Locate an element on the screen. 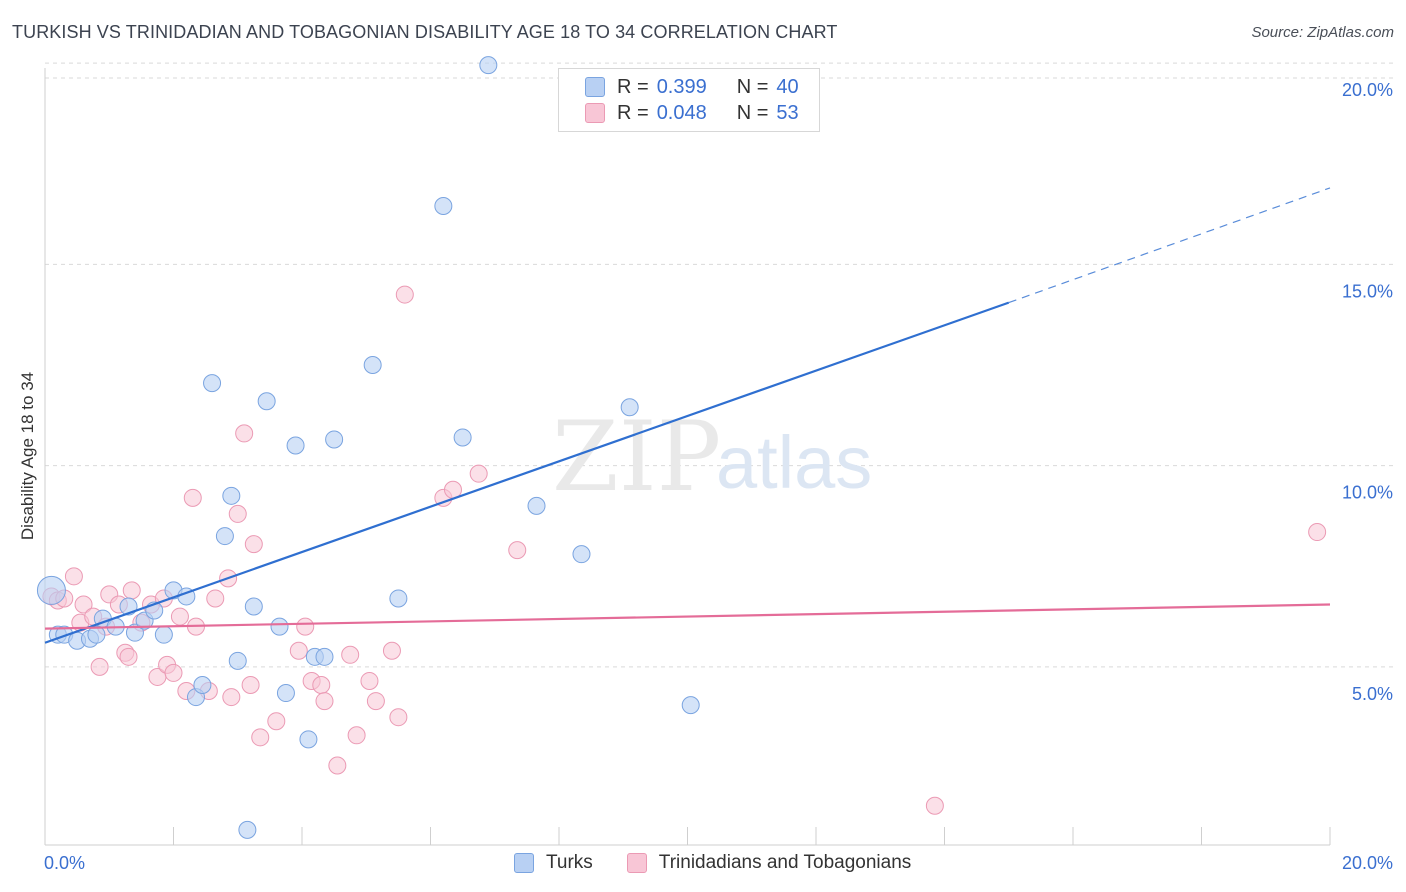  turks-n-value: 40 is located at coordinates (787, 86).